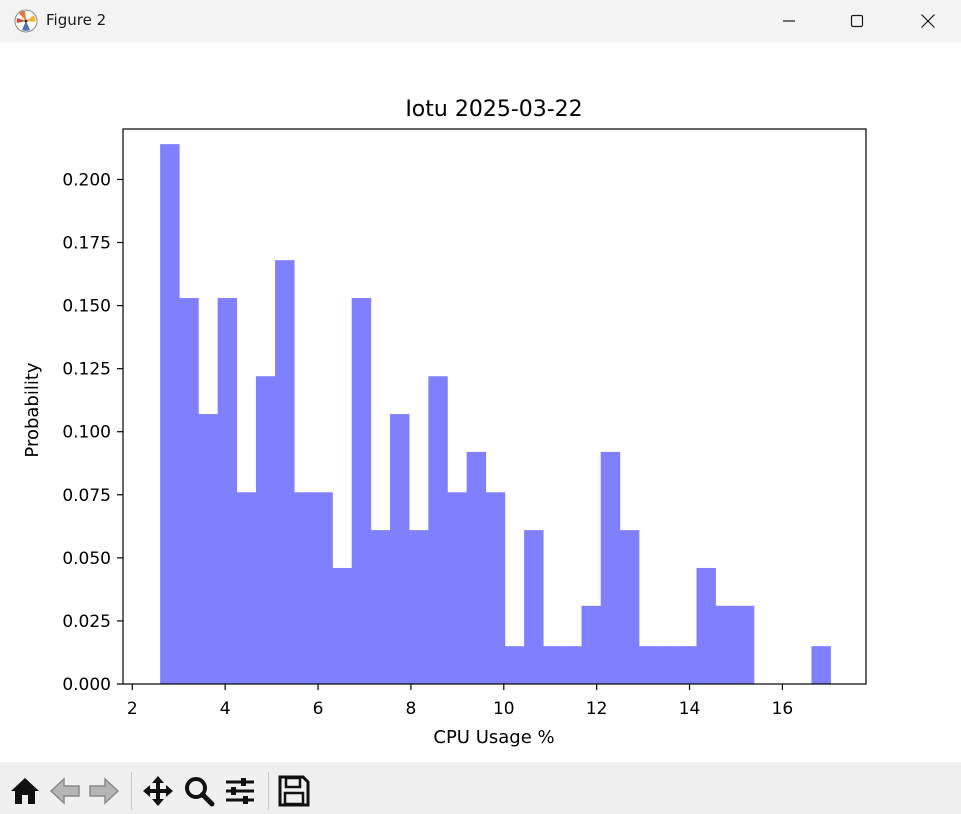  What do you see at coordinates (76, 20) in the screenshot?
I see `window-title: Figure 2` at bounding box center [76, 20].